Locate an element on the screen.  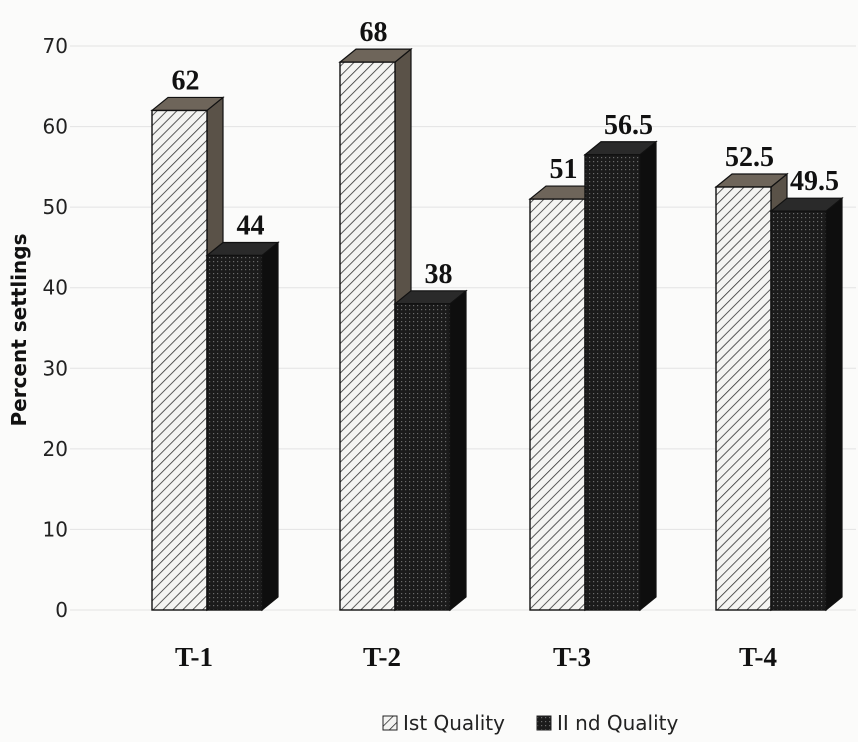
value-label: 51 is located at coordinates (564, 169).